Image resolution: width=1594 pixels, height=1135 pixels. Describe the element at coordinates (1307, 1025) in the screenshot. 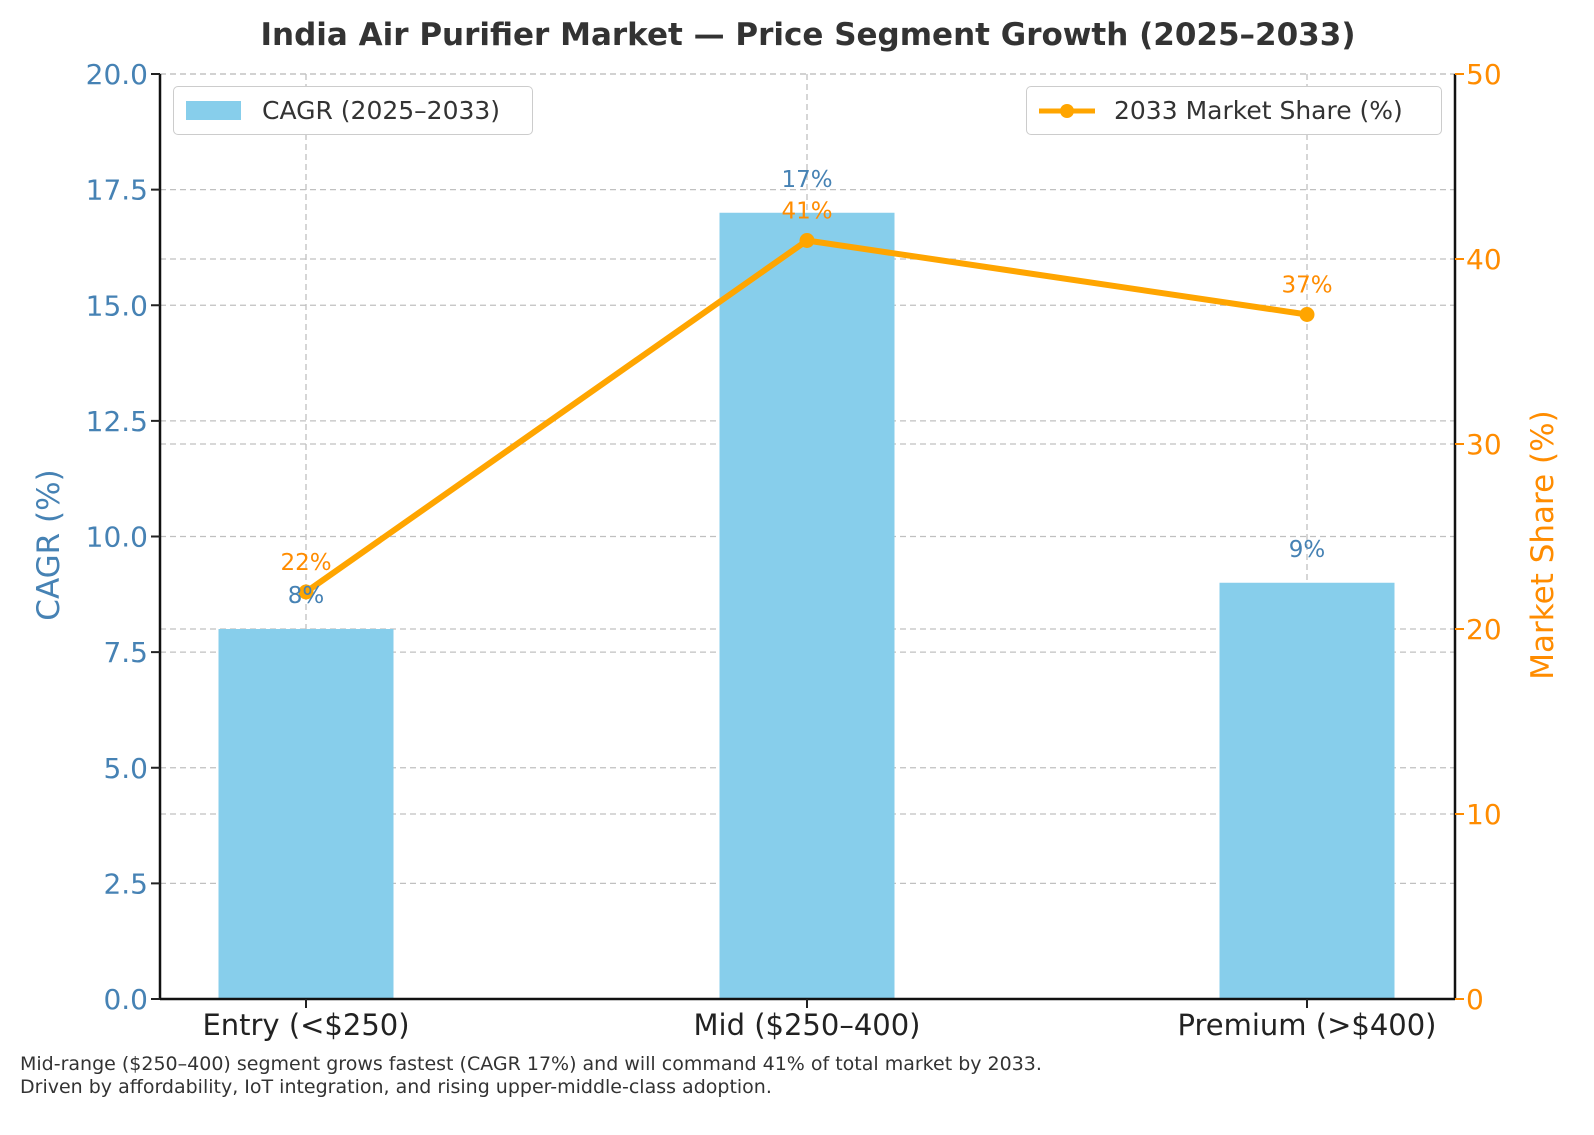

I see `x-tick-label: Premium (>$400)` at that location.